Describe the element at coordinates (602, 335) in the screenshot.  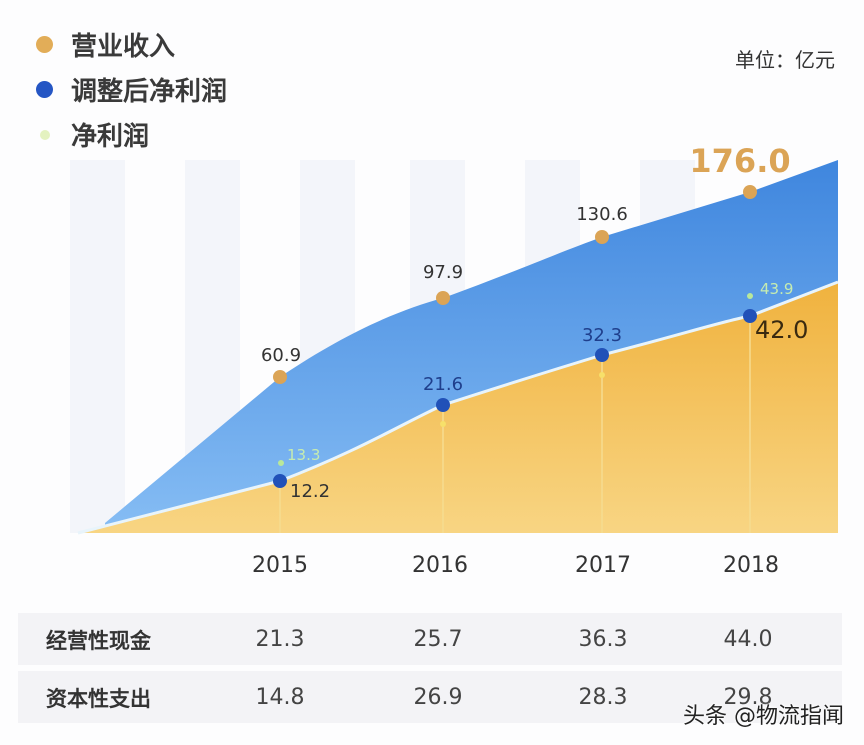
I see `adj-profit-label-2017: 32.3` at that location.